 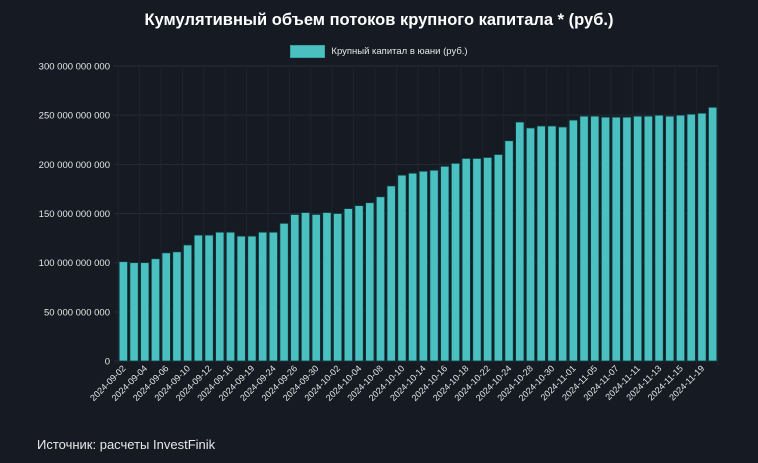 I want to click on legend-swatch, so click(x=308, y=51).